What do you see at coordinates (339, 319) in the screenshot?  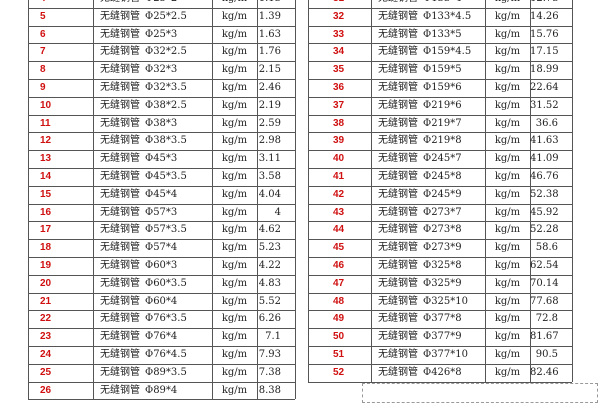 I see `row-number: 49` at bounding box center [339, 319].